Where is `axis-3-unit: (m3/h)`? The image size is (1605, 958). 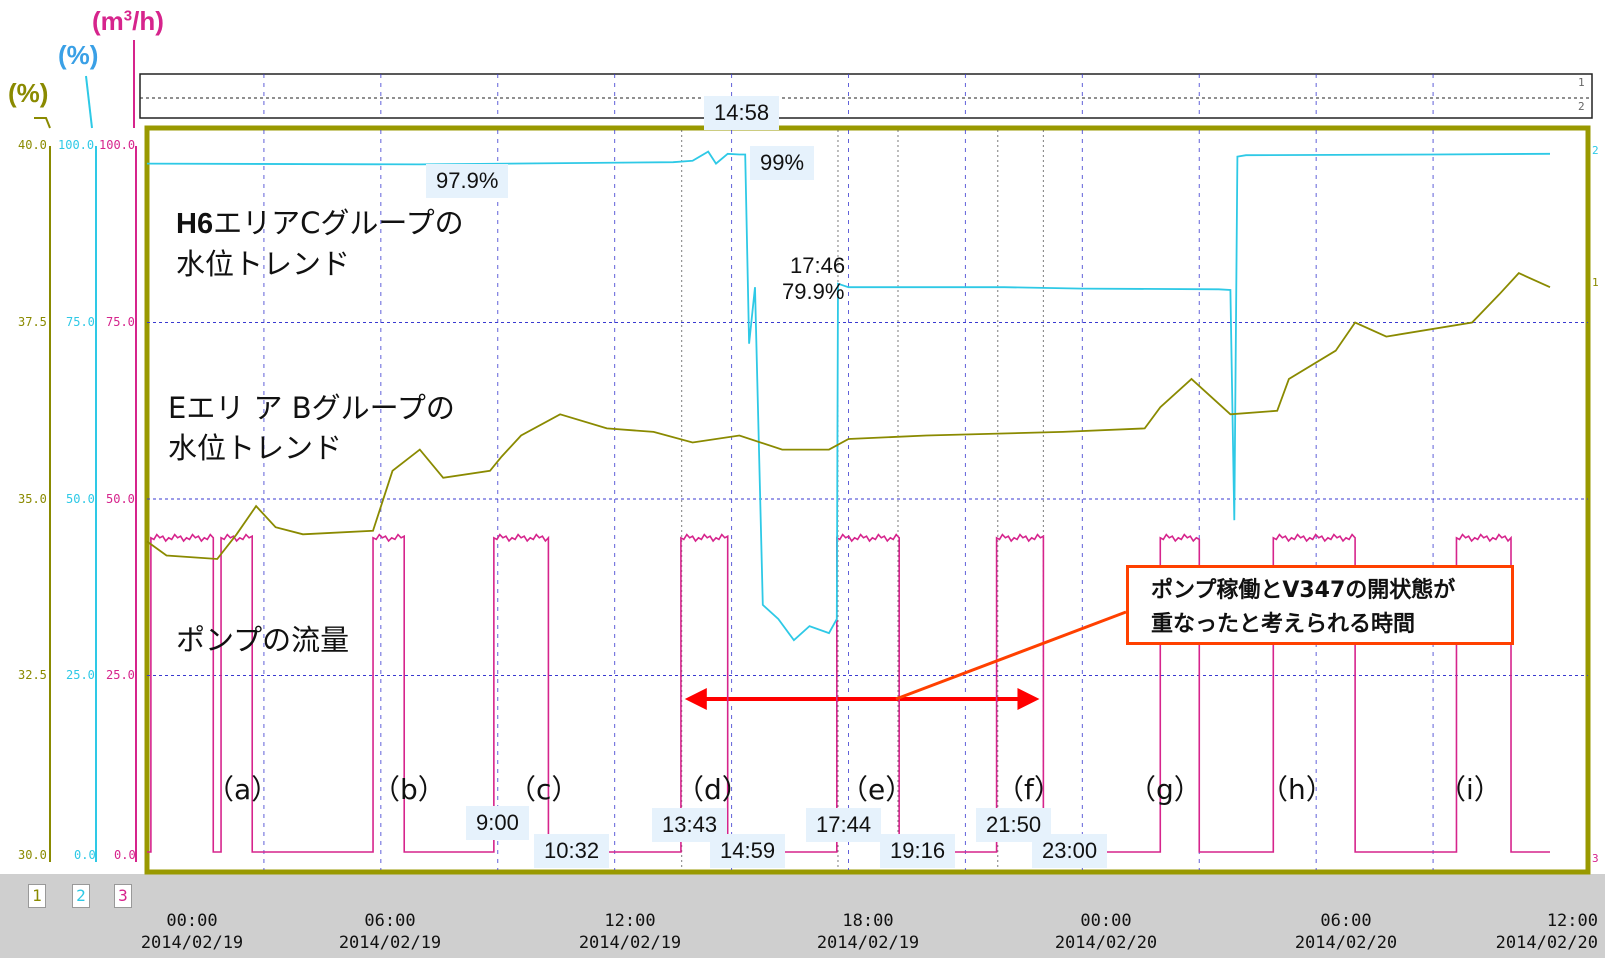
axis-3-unit: (m3/h) is located at coordinates (128, 21).